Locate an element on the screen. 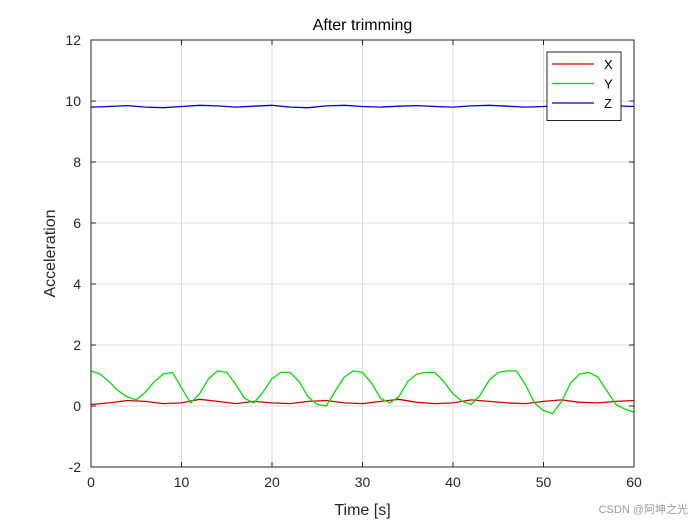  y-tick-label: 6 is located at coordinates (77, 223).